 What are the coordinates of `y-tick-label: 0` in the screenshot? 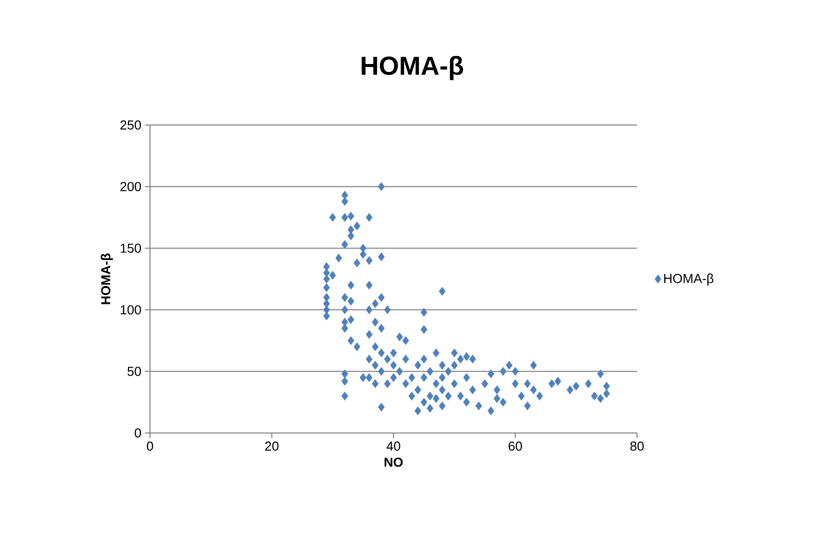 It's located at (137, 433).